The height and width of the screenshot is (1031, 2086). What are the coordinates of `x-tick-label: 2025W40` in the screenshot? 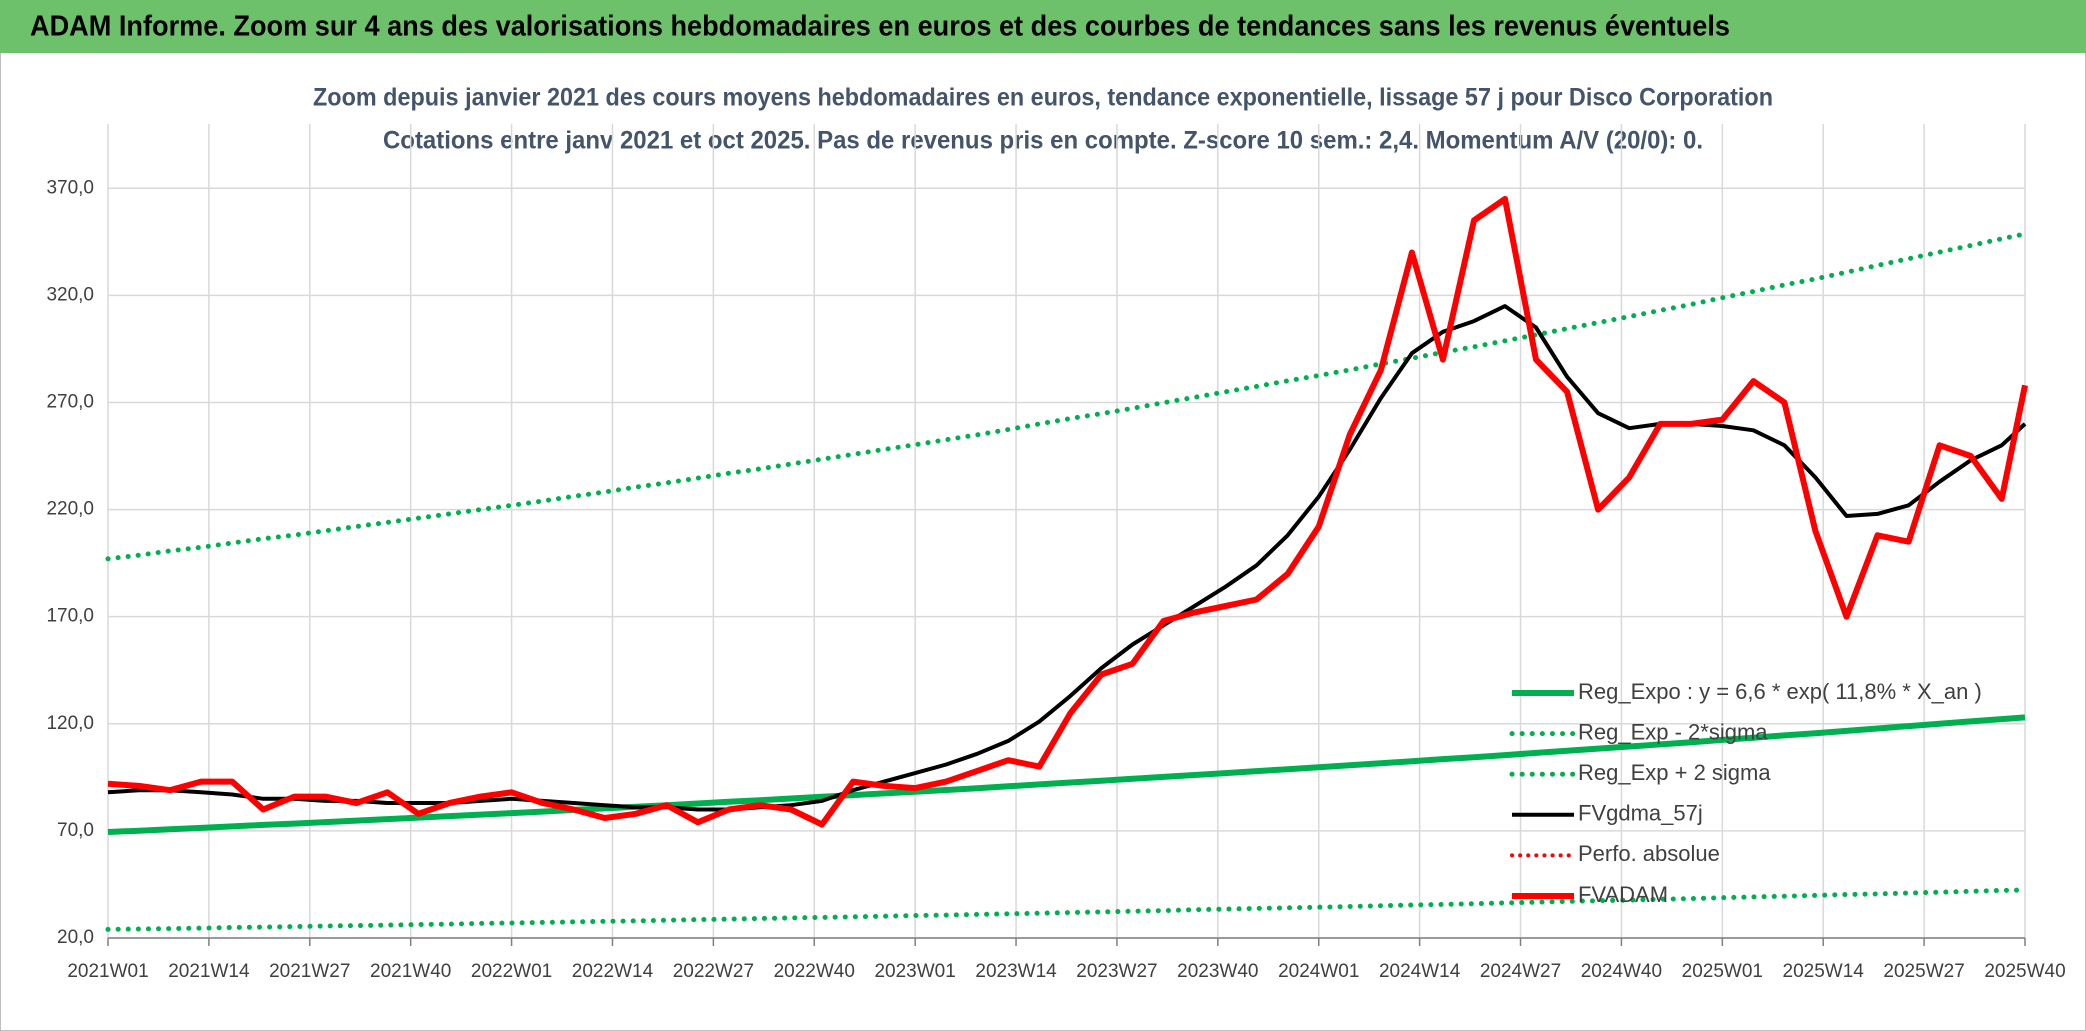 It's located at (2024, 971).